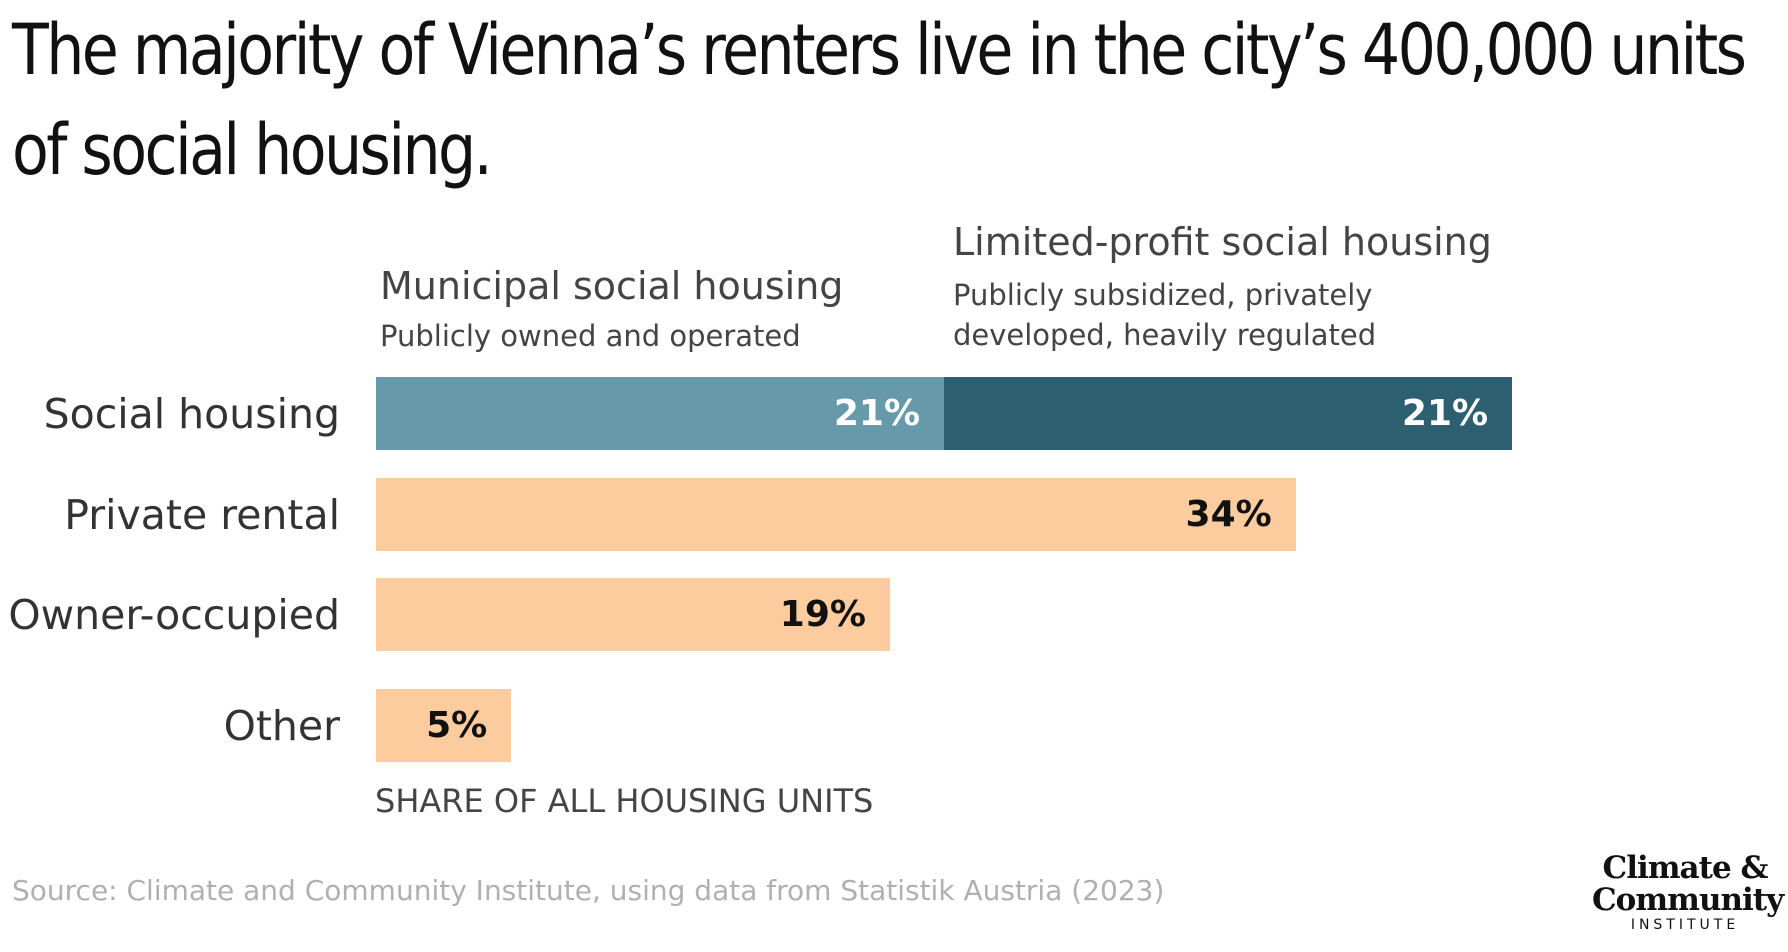  Describe the element at coordinates (624, 801) in the screenshot. I see `x-axis-label: SHARE OF ALL HOUSING UNITS` at that location.